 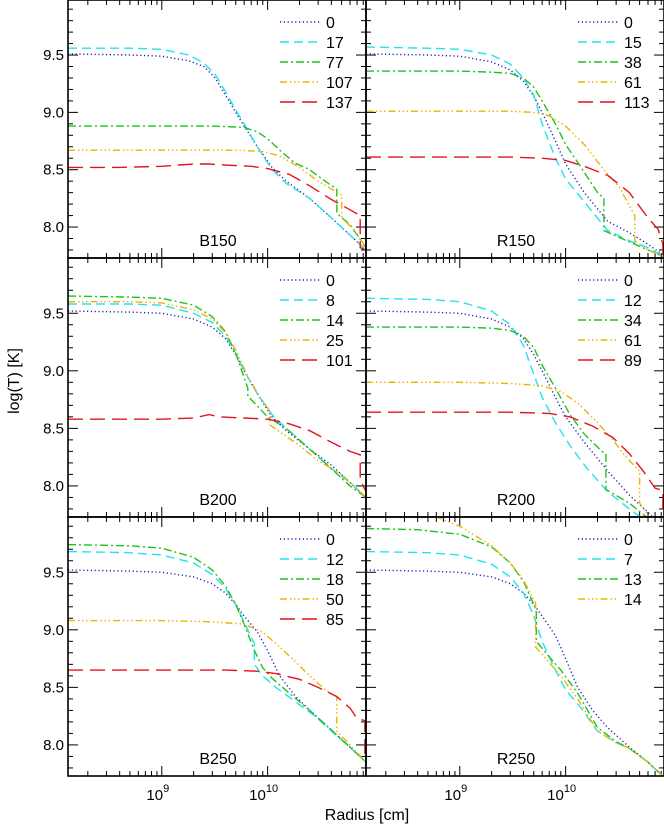 What do you see at coordinates (339, 361) in the screenshot?
I see `legend-label-101: 101` at bounding box center [339, 361].